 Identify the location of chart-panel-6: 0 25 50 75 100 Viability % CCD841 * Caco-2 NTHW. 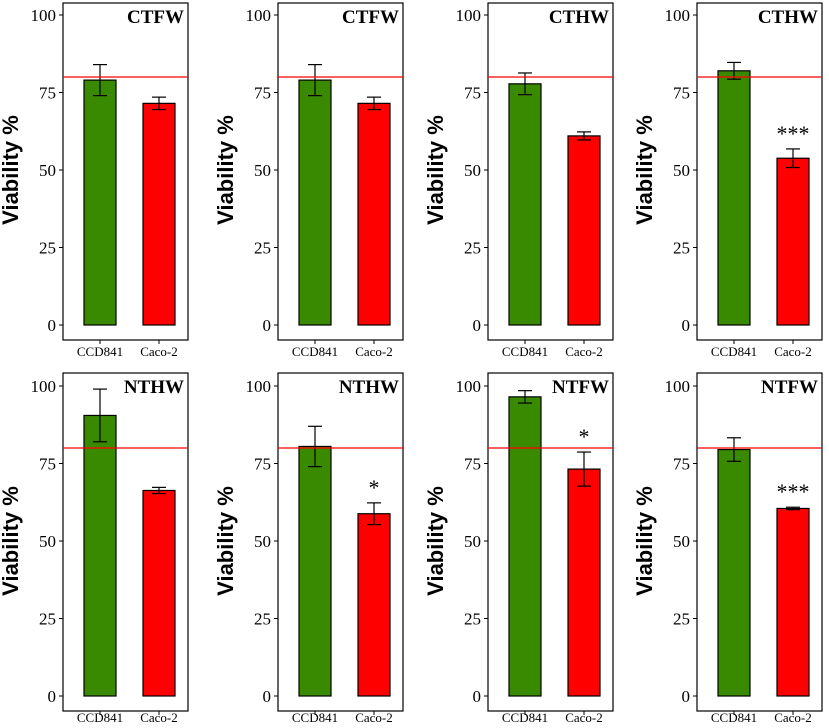
(308, 548).